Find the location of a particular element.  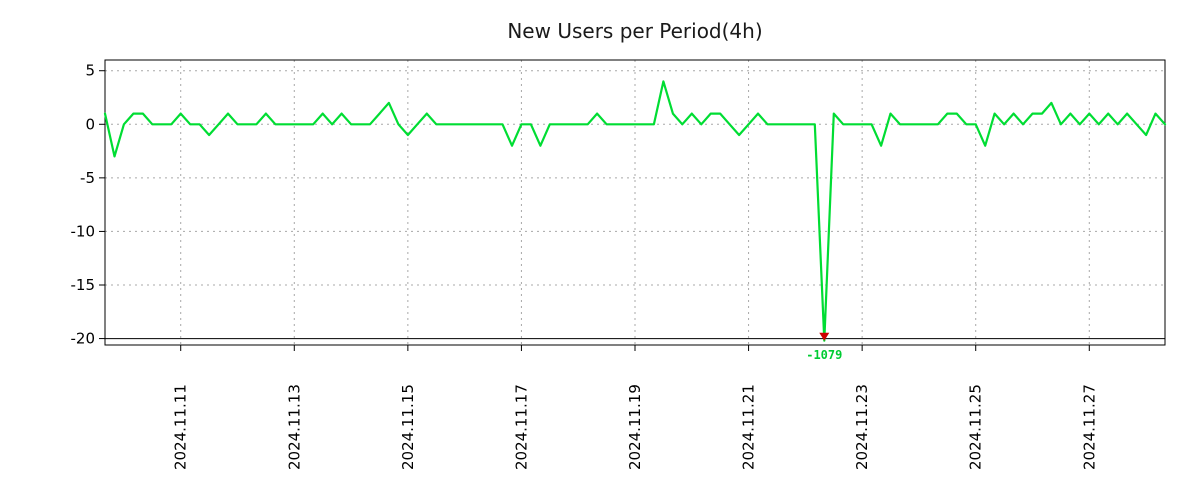

x-tick-label: 2024.11.23 is located at coordinates (862, 427).